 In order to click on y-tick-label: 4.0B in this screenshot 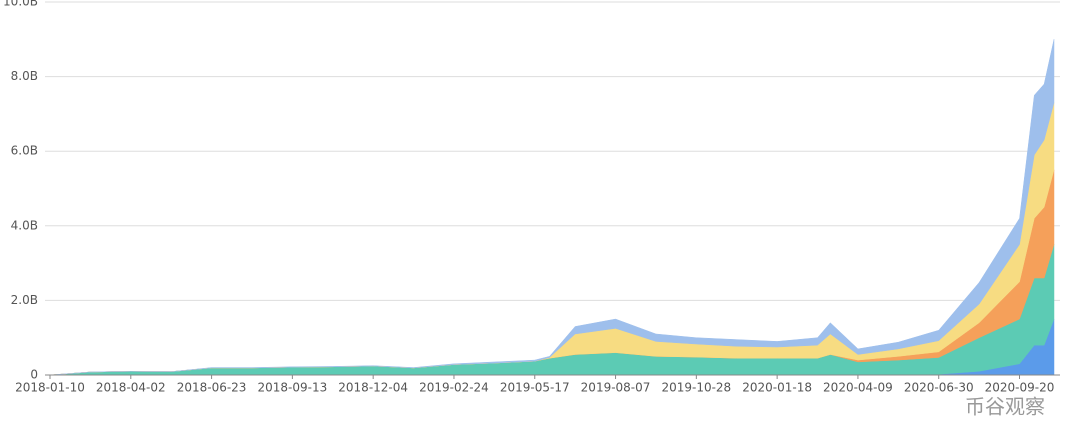, I will do `click(24, 225)`.